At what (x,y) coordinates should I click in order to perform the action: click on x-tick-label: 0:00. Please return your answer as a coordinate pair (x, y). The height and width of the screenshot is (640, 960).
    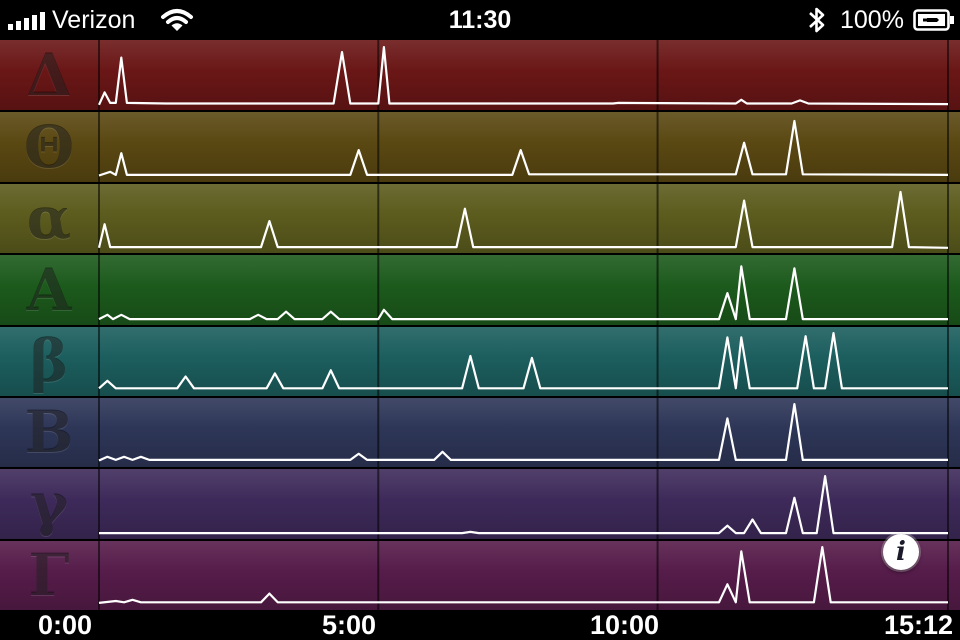
    Looking at the image, I should click on (65, 625).